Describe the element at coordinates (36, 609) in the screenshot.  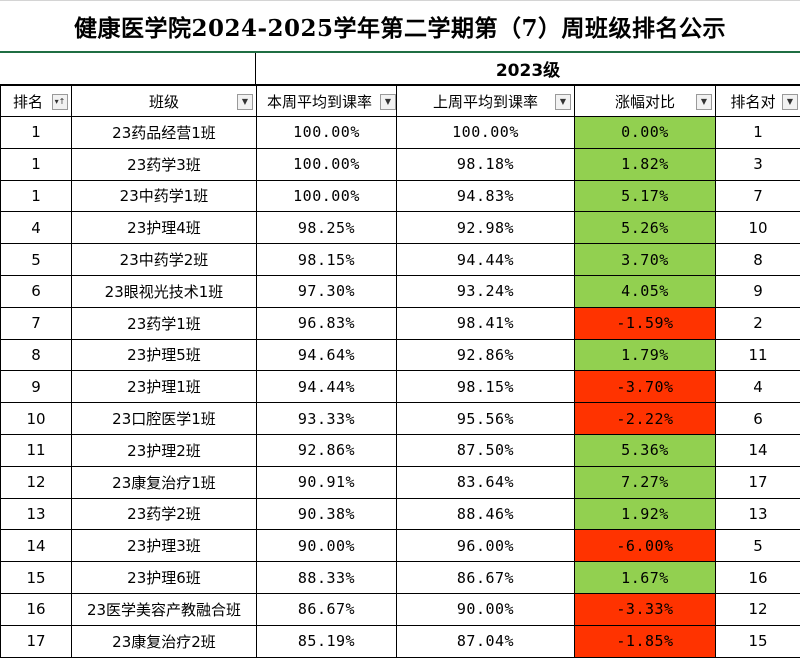
I see `rank-cell: 16` at that location.